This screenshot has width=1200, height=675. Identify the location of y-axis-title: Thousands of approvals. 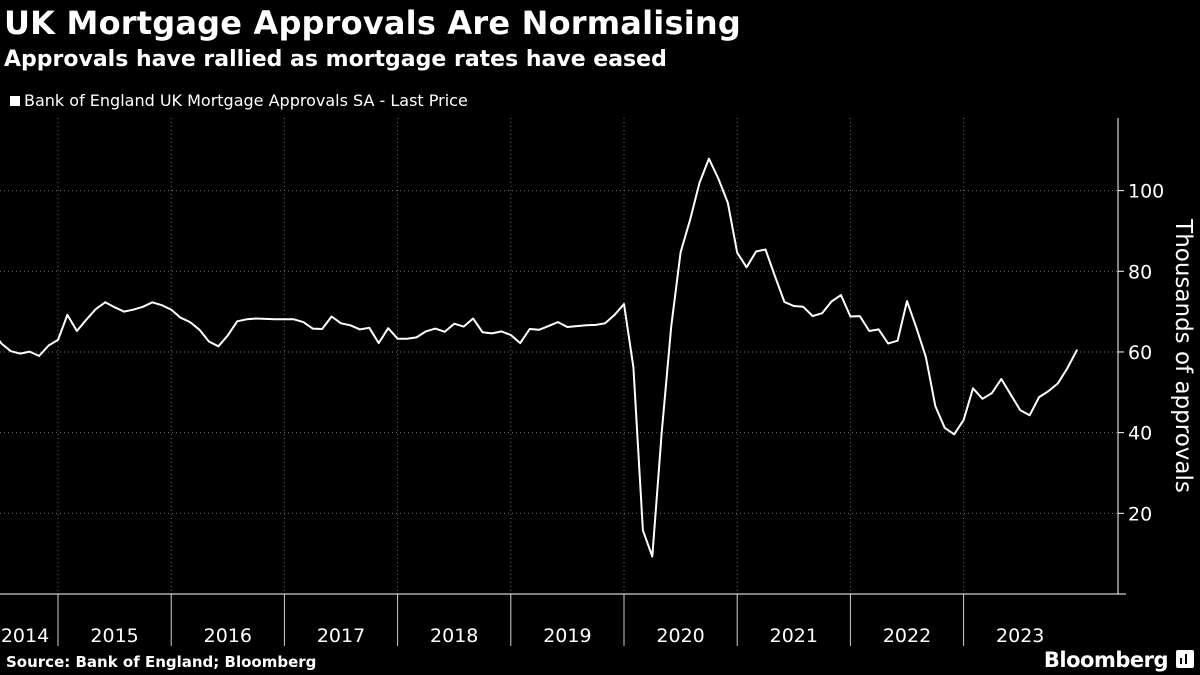
(1183, 355).